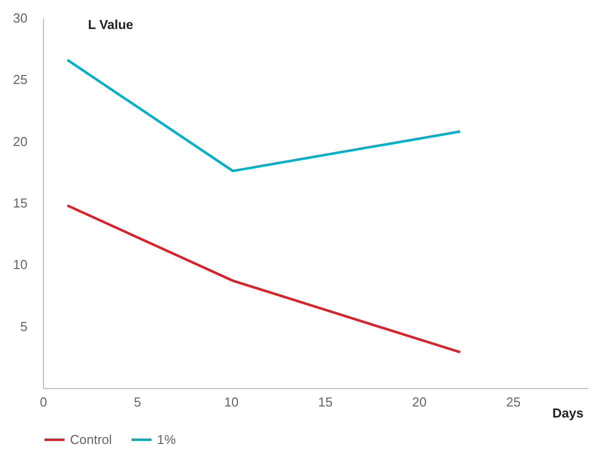 This screenshot has width=599, height=456. Describe the element at coordinates (44, 402) in the screenshot. I see `x-tick-label: 0` at that location.